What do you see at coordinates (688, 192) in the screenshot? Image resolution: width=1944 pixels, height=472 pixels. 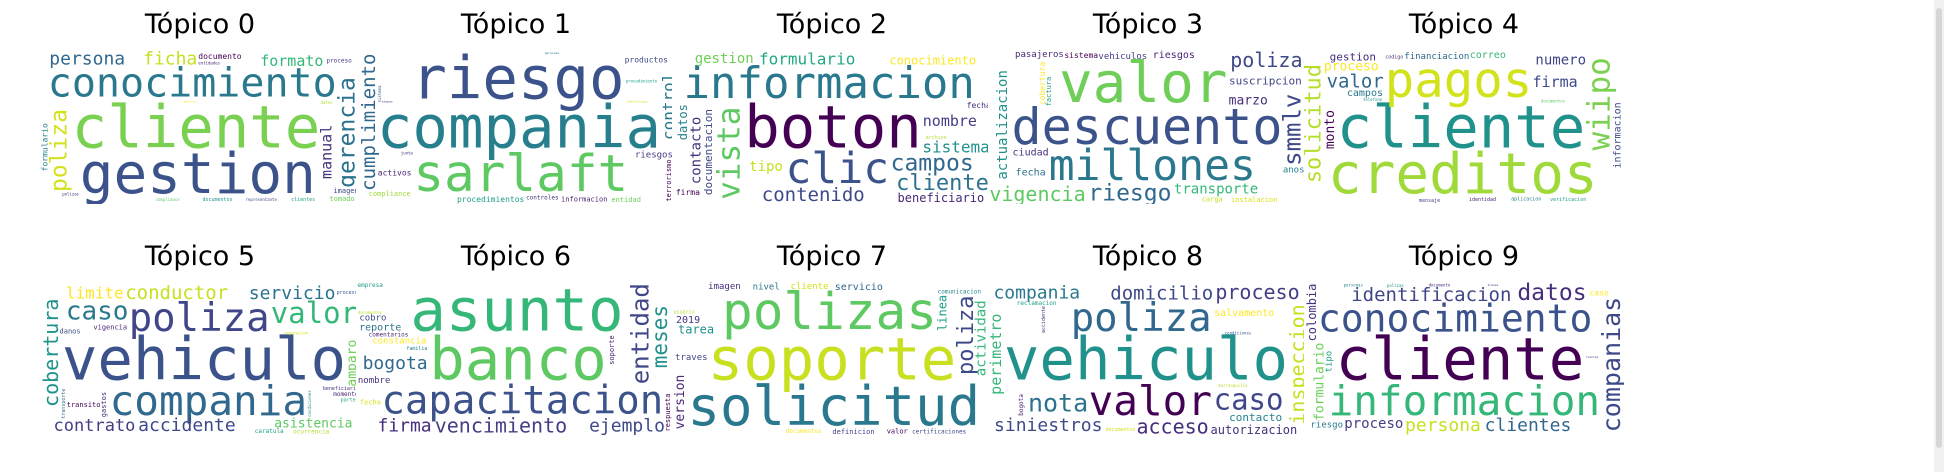 I see `cloud-word: firma` at bounding box center [688, 192].